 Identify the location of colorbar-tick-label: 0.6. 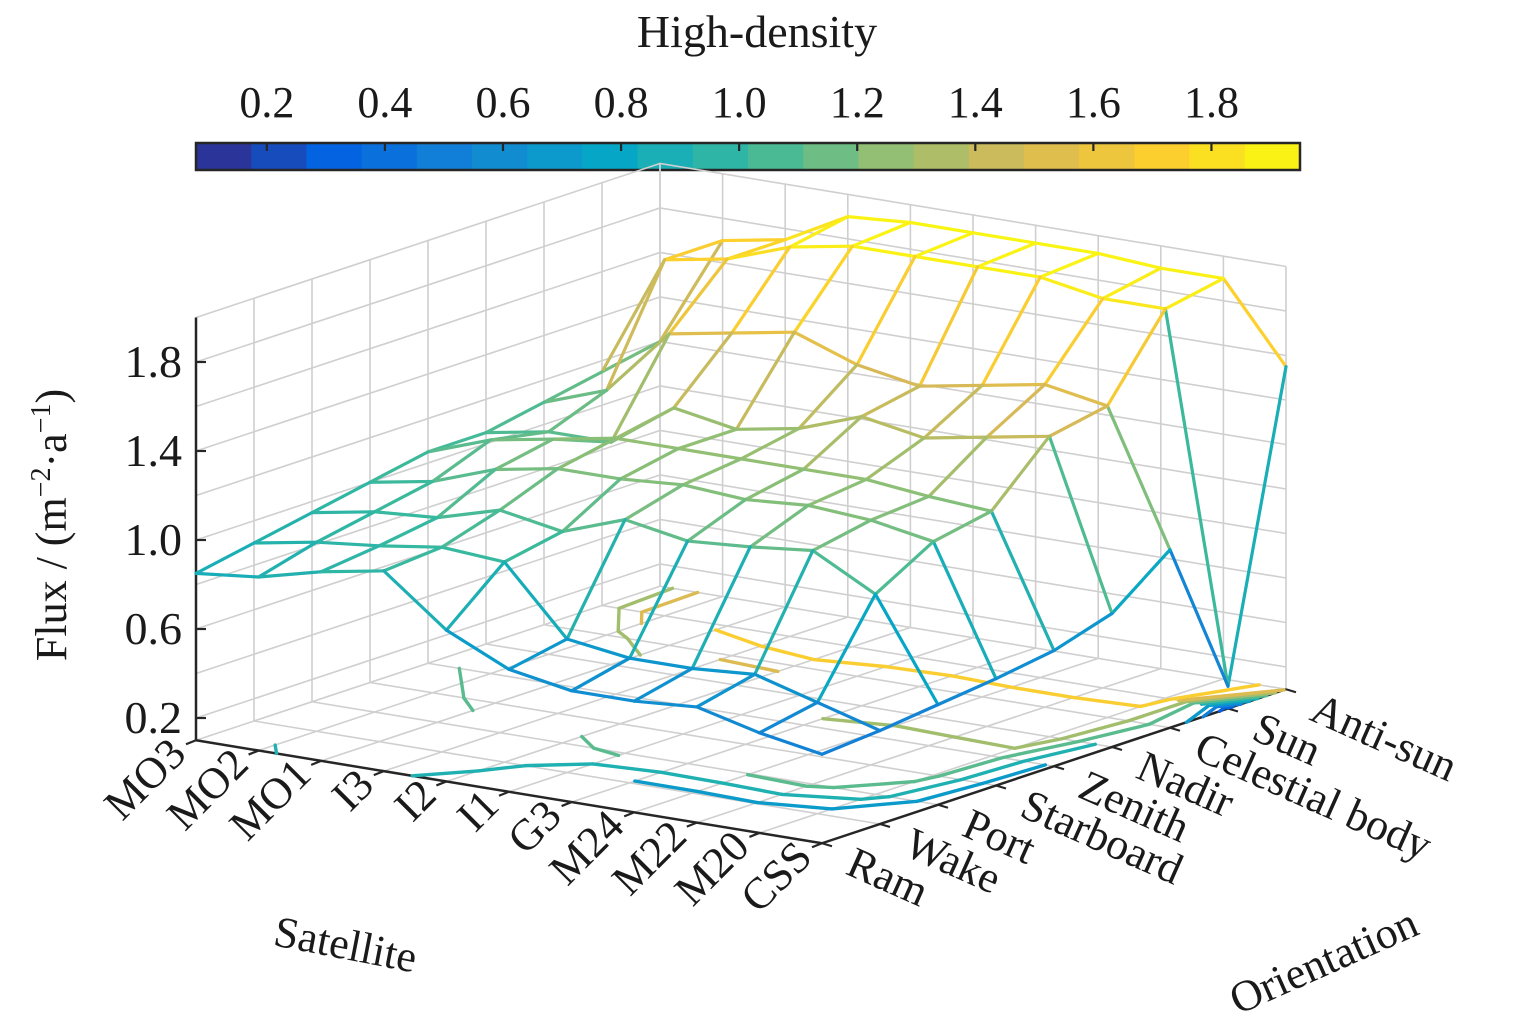
(502, 102).